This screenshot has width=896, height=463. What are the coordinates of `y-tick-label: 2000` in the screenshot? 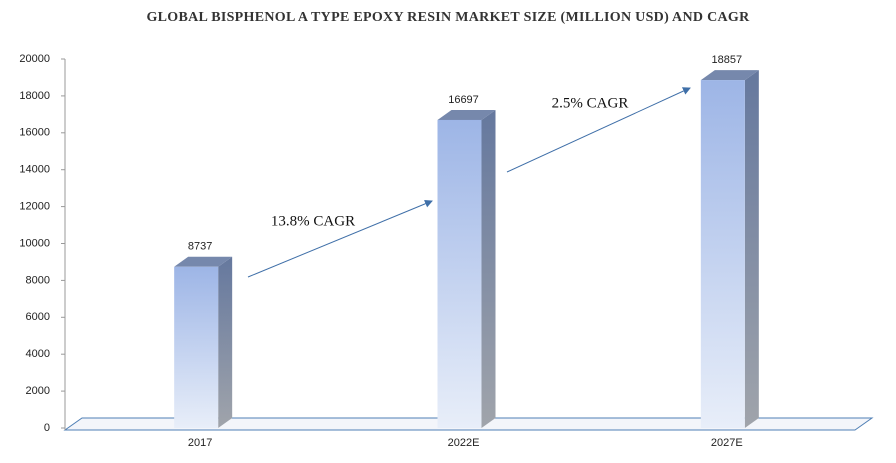 It's located at (38, 391).